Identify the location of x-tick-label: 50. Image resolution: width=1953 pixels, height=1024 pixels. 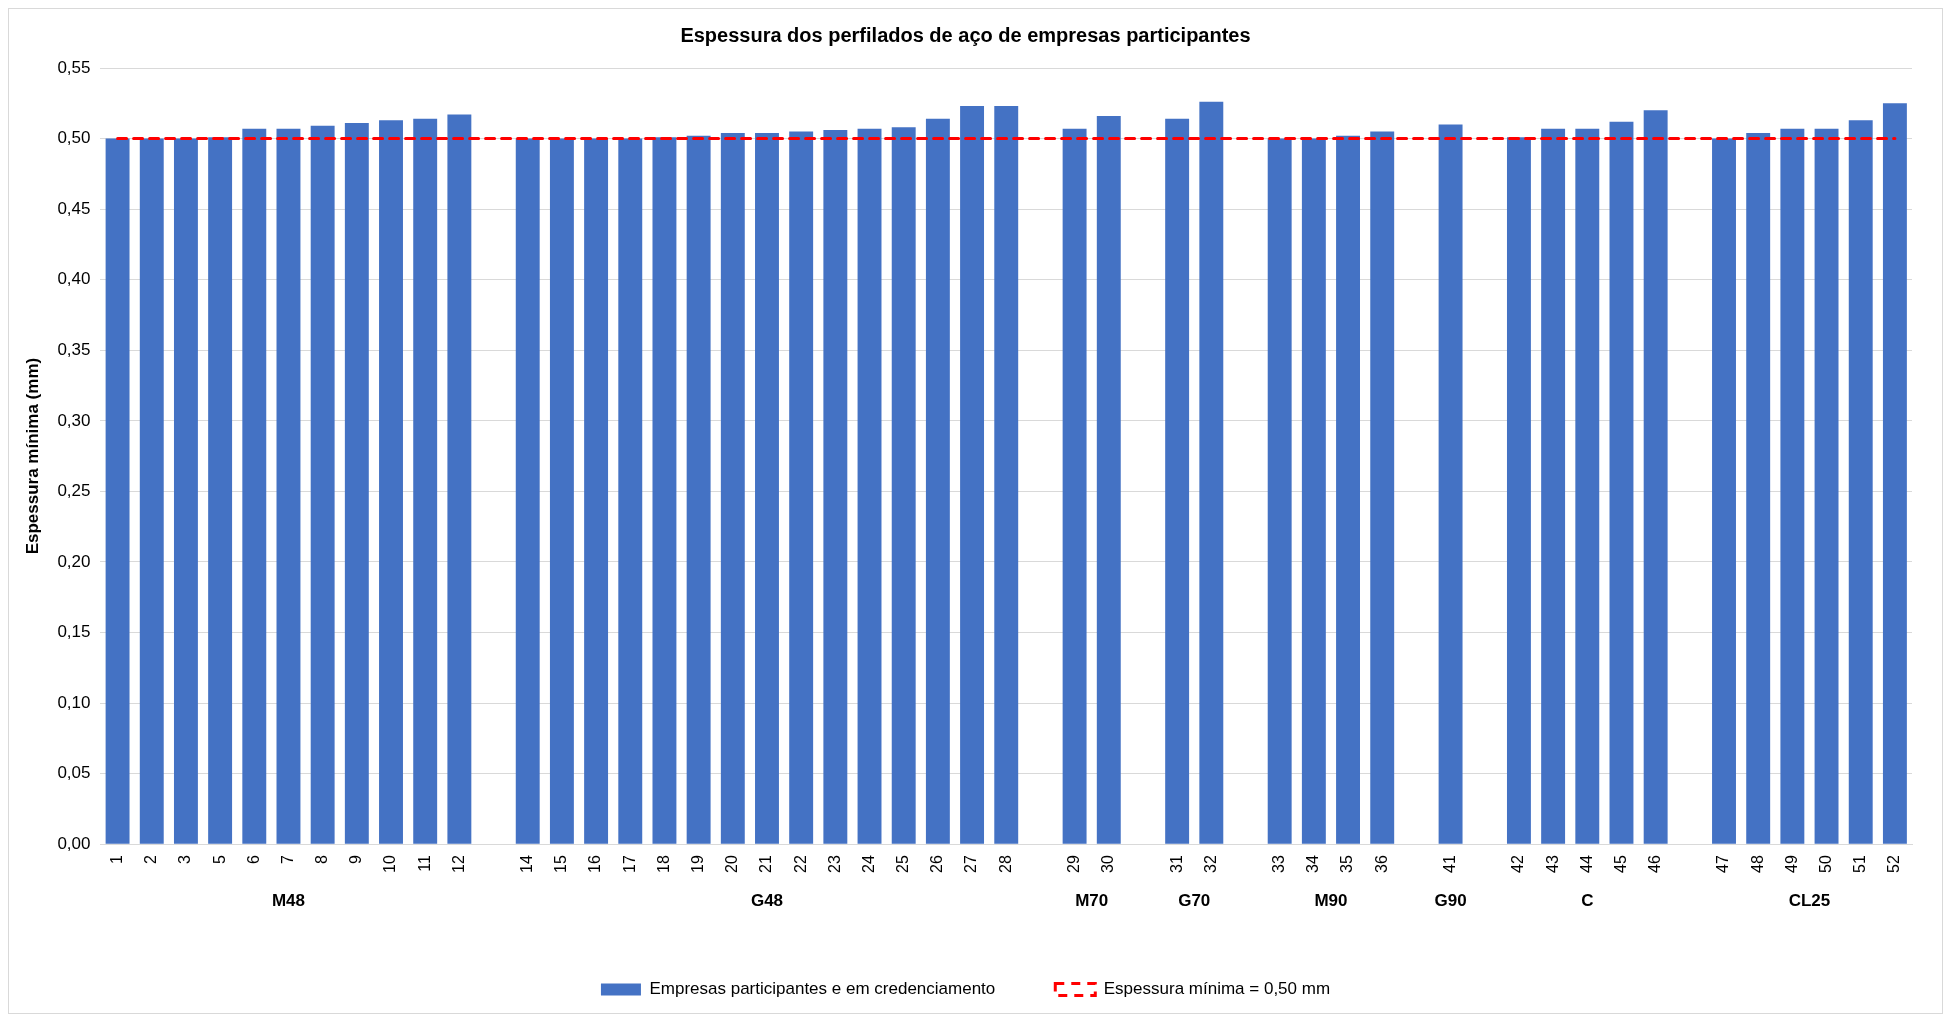
(1825, 864).